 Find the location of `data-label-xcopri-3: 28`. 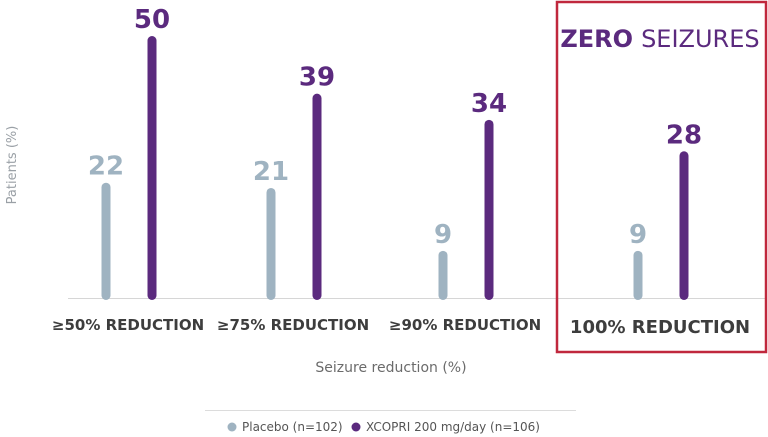

data-label-xcopri-3: 28 is located at coordinates (684, 135).